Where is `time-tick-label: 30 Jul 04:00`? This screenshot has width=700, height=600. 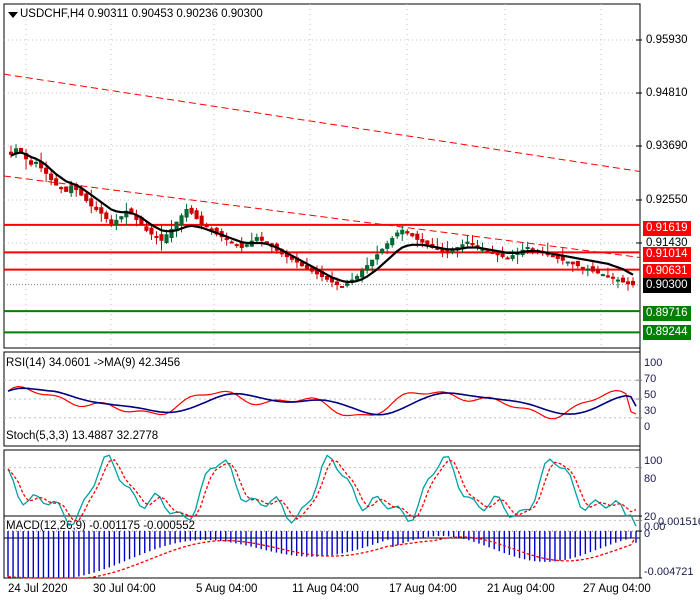 time-tick-label: 30 Jul 04:00 is located at coordinates (124, 589).